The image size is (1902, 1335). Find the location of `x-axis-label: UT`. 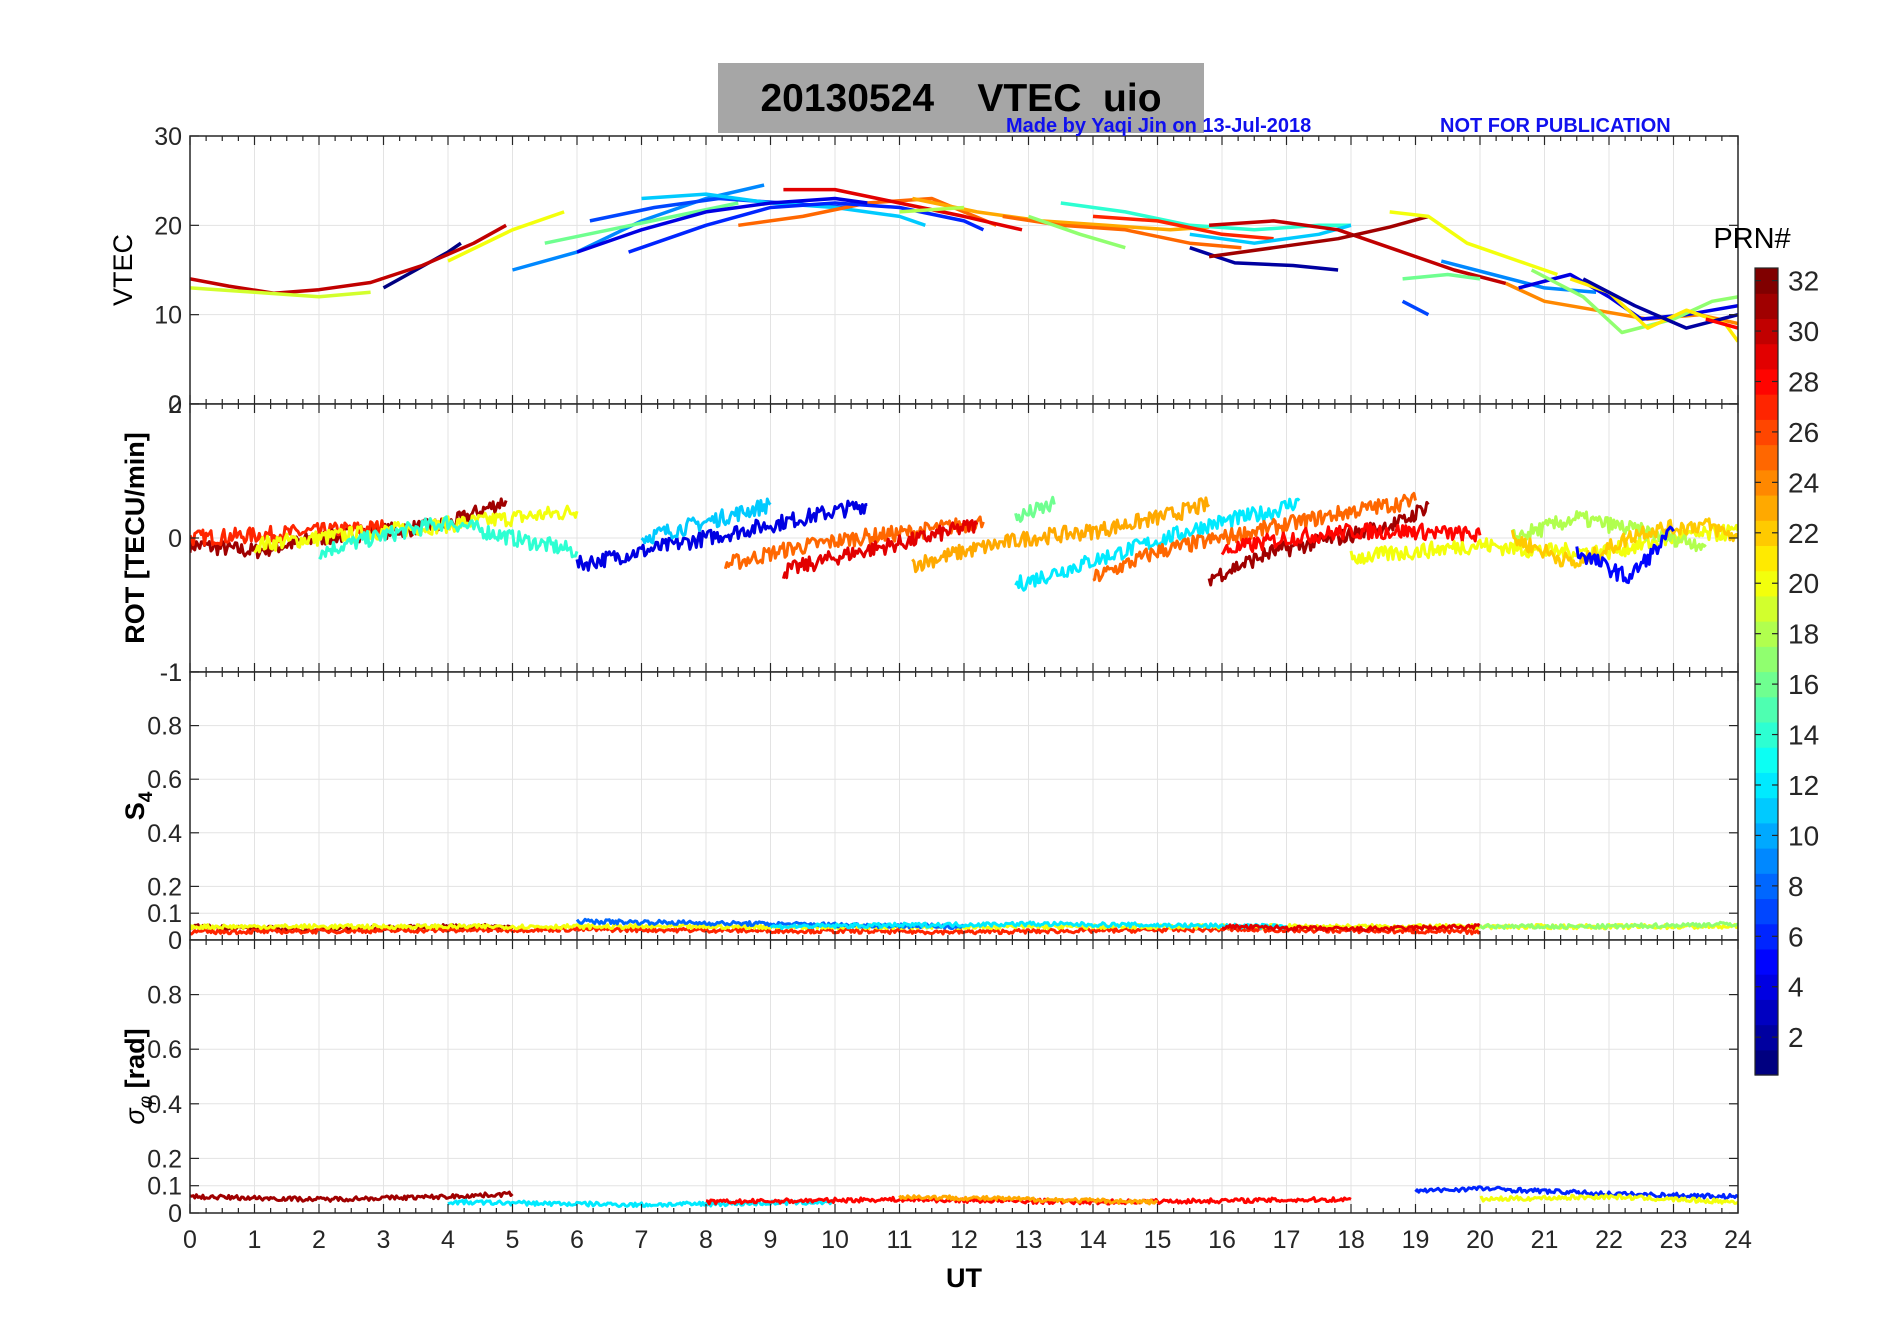

x-axis-label: UT is located at coordinates (964, 1278).